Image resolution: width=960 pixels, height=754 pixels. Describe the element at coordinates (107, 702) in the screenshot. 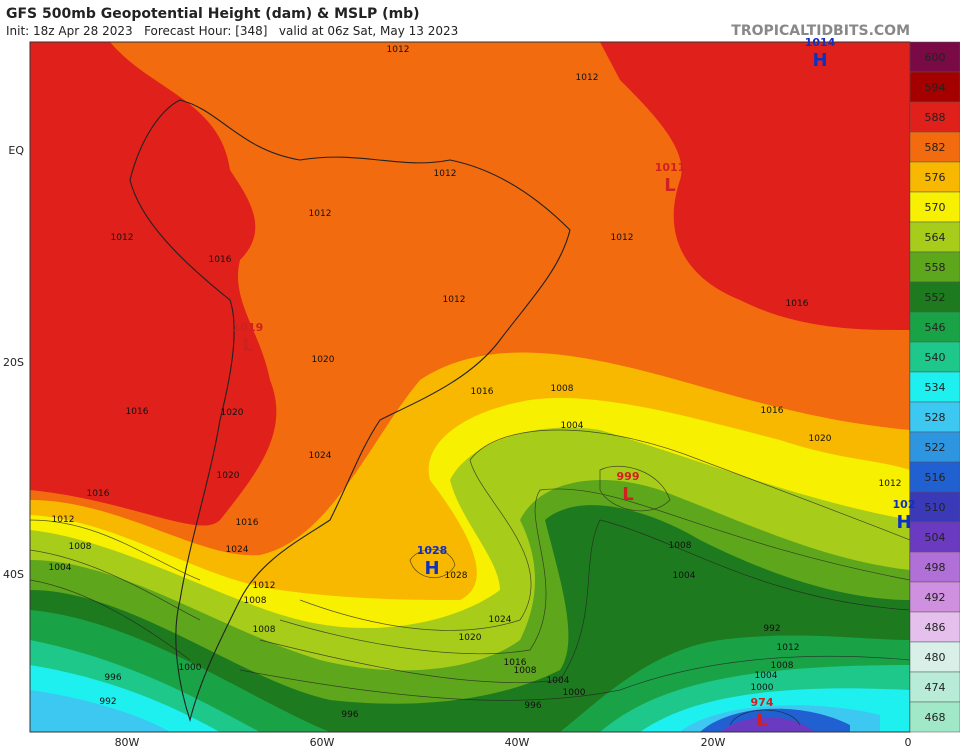

I see `isobar-label: 992` at that location.